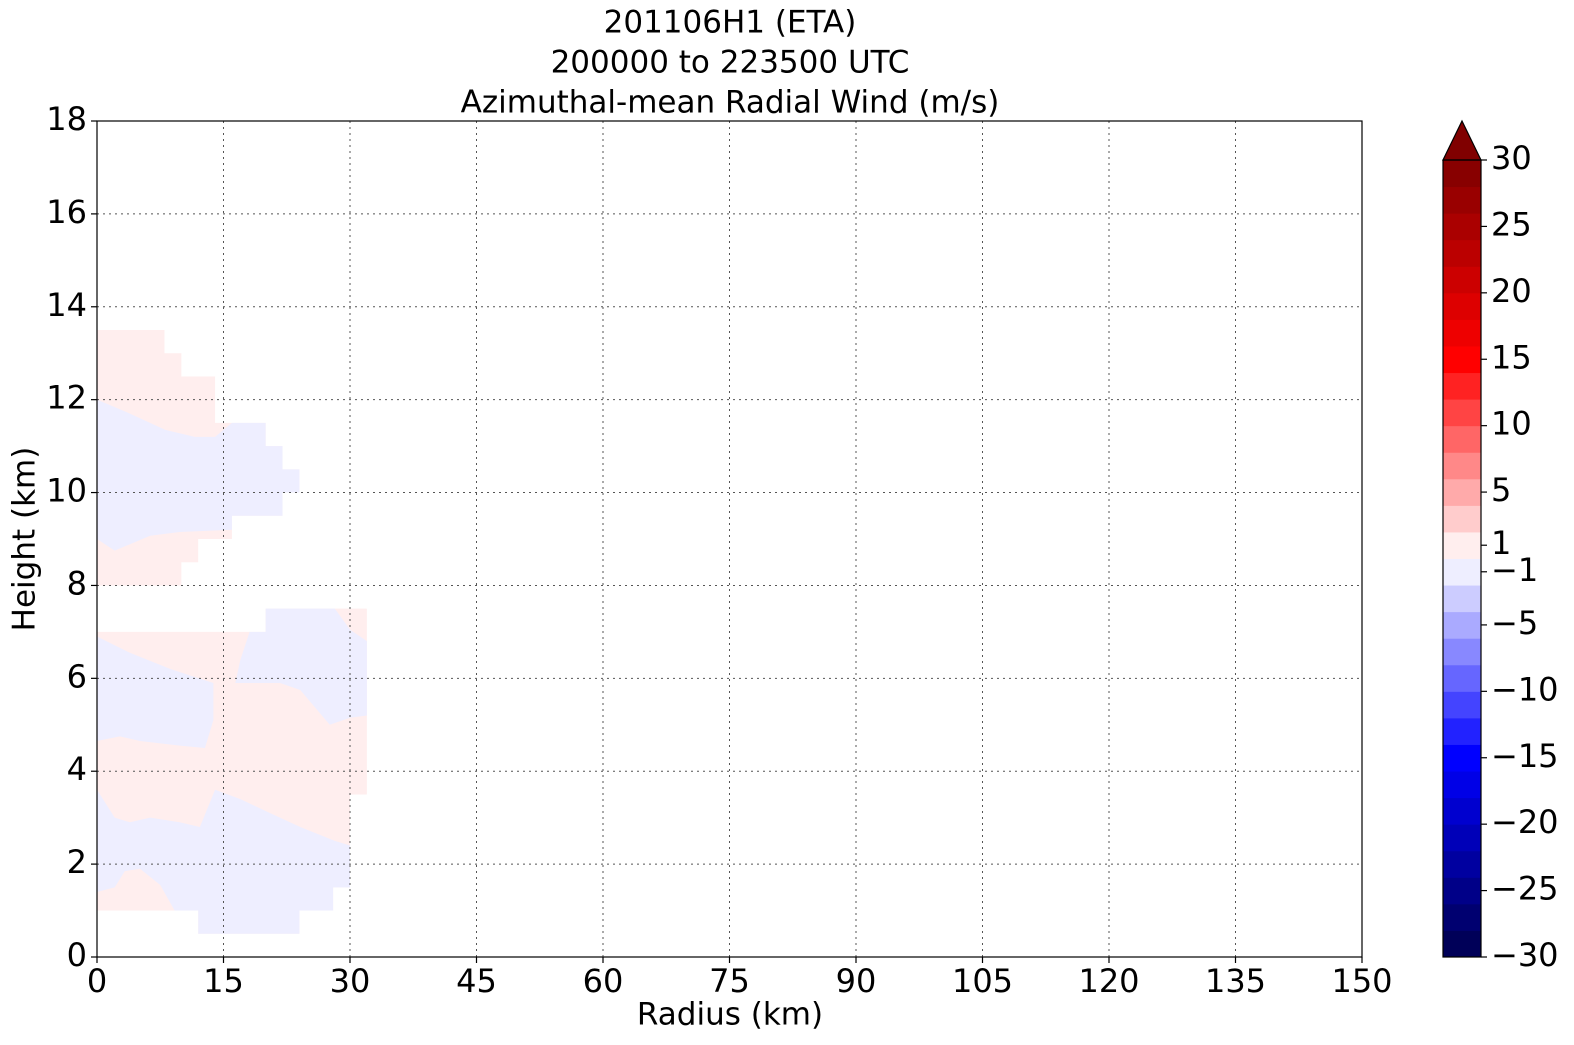 This screenshot has width=1574, height=1045. What do you see at coordinates (1501, 490) in the screenshot?
I see `colorbar-tick-label: 5` at bounding box center [1501, 490].